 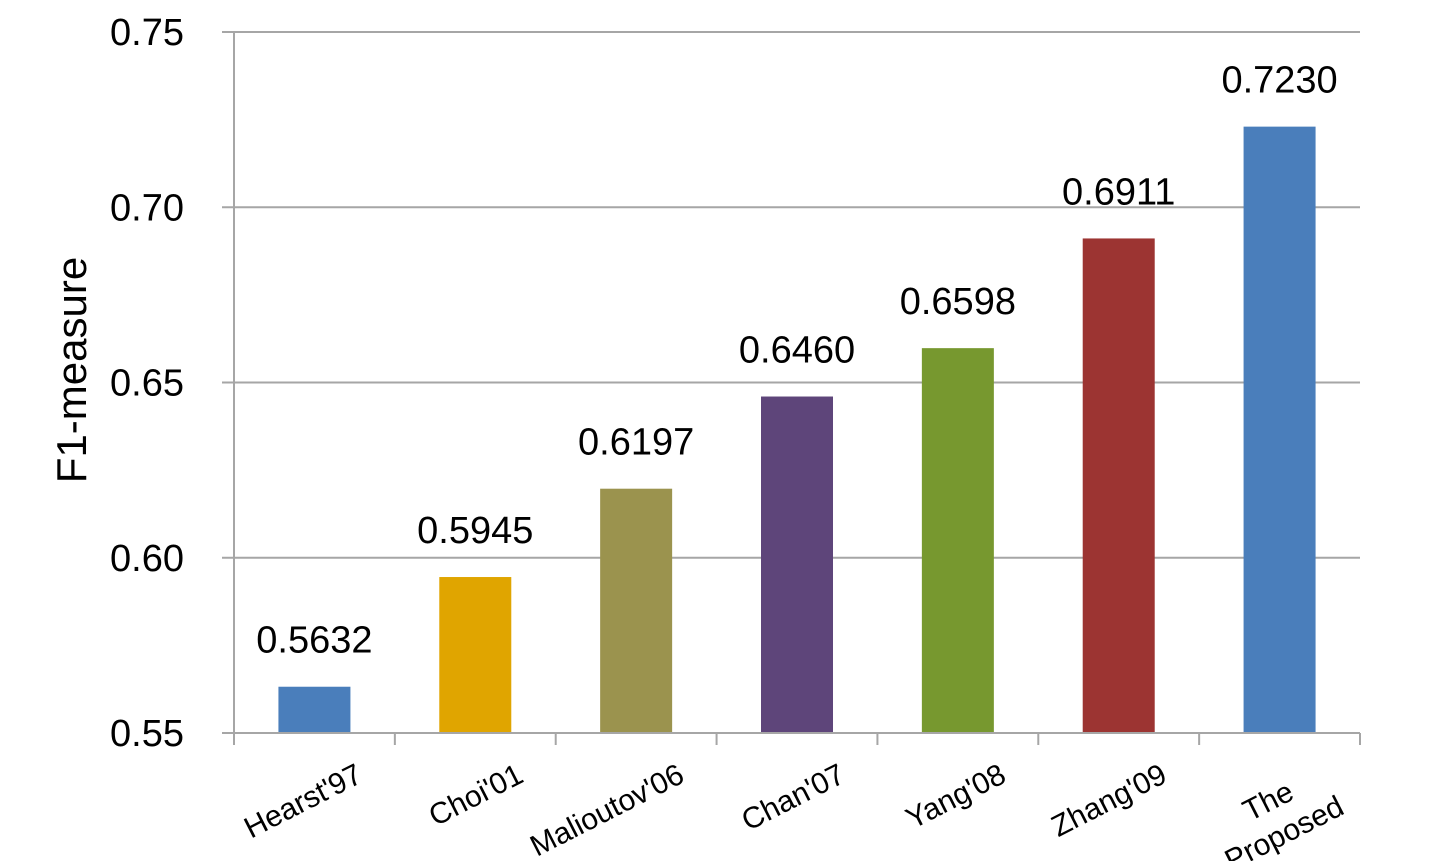 What do you see at coordinates (147, 734) in the screenshot?
I see `y-tick-label: 0.55` at bounding box center [147, 734].